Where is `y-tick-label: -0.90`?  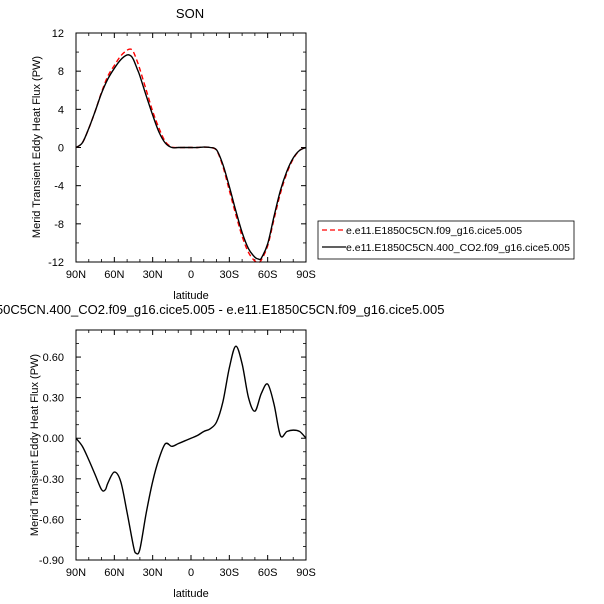 y-tick-label: -0.90 is located at coordinates (51, 561).